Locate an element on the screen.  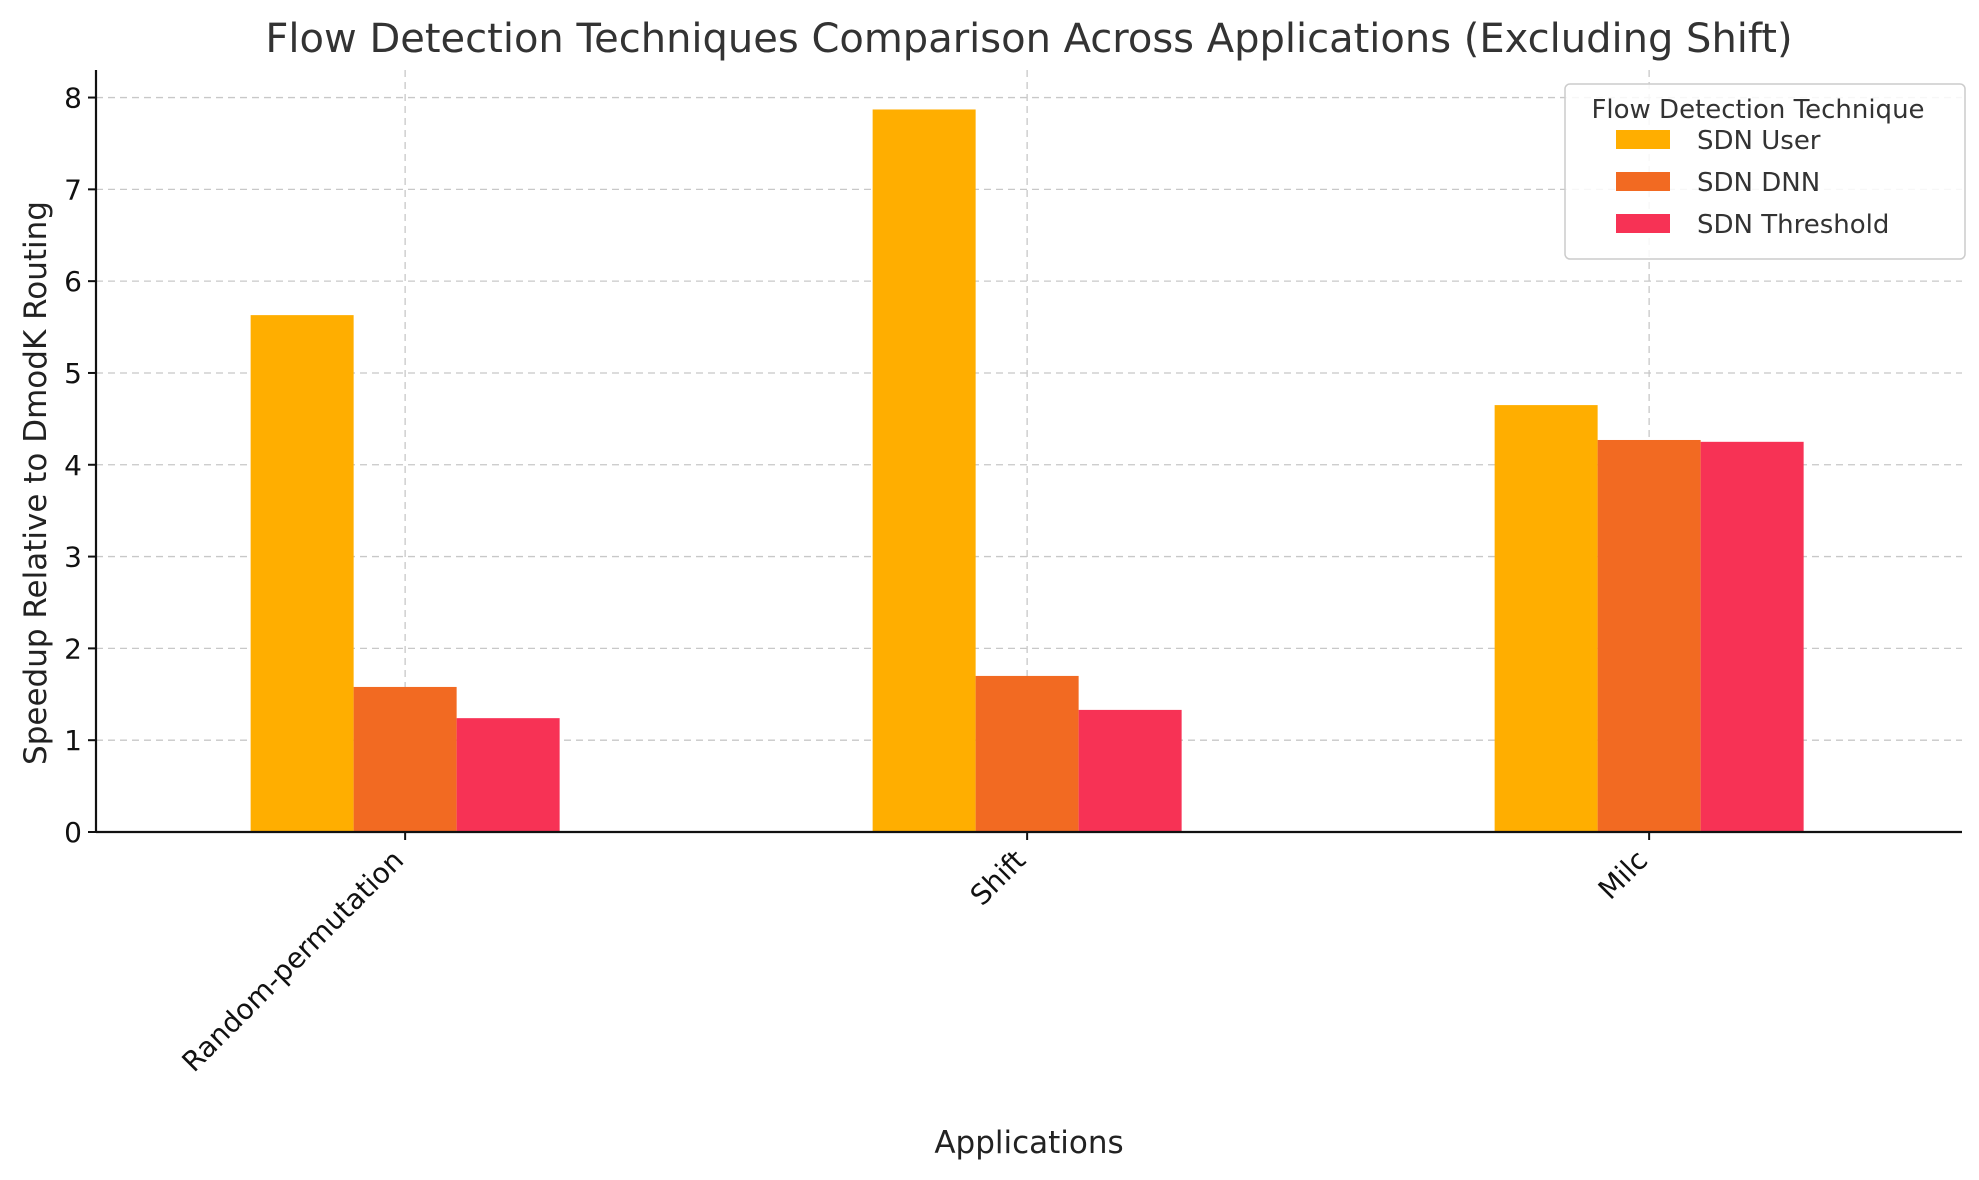
y-tick-label: 4 is located at coordinates (73, 465).